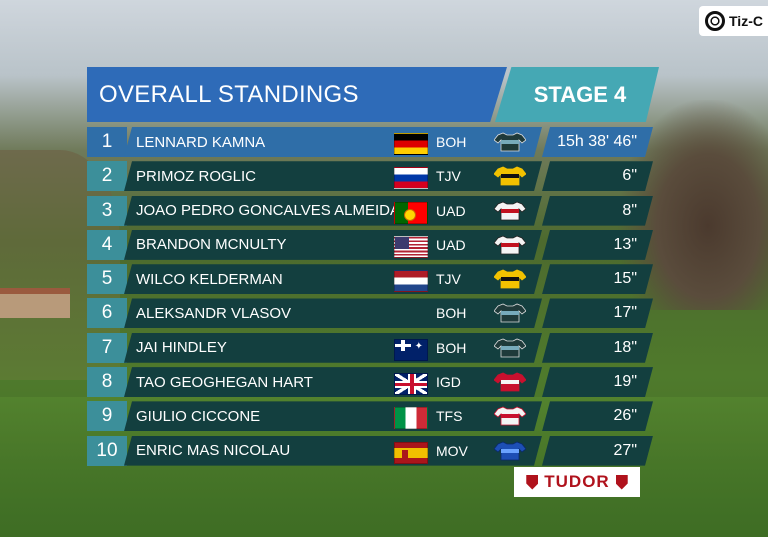  Describe the element at coordinates (268, 211) in the screenshot. I see `rider-name: JOAO PEDRO GONCALVES ALMEIDA` at that location.